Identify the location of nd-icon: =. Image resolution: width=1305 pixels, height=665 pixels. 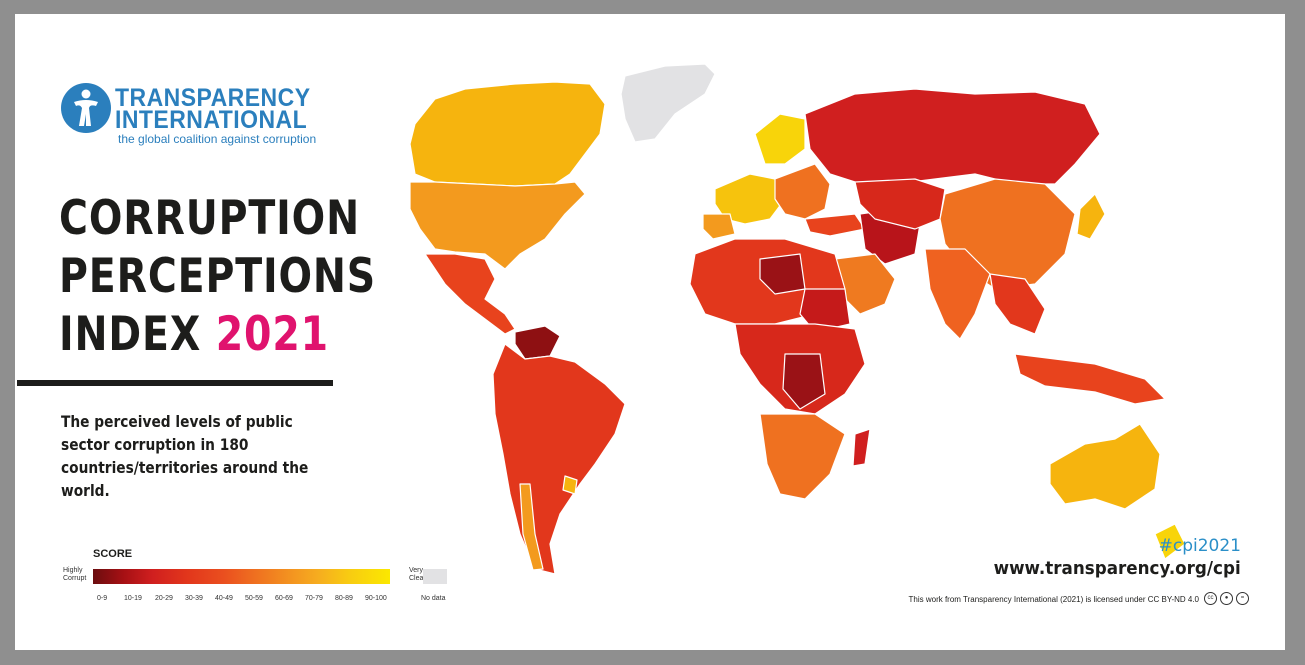
(1242, 598).